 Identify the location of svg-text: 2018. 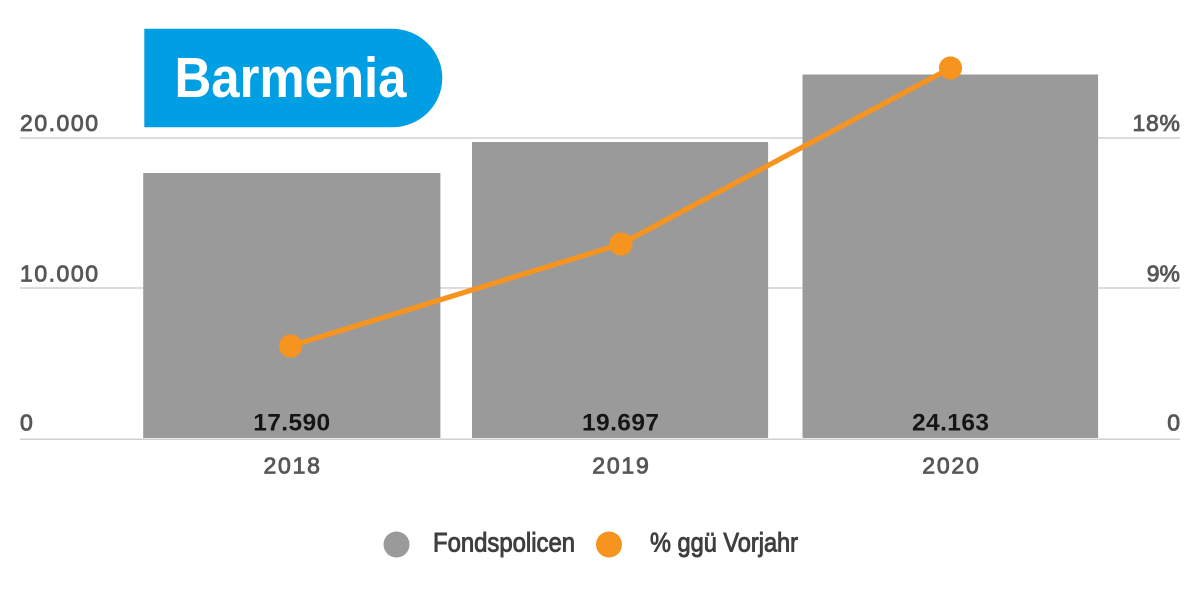
(291, 466).